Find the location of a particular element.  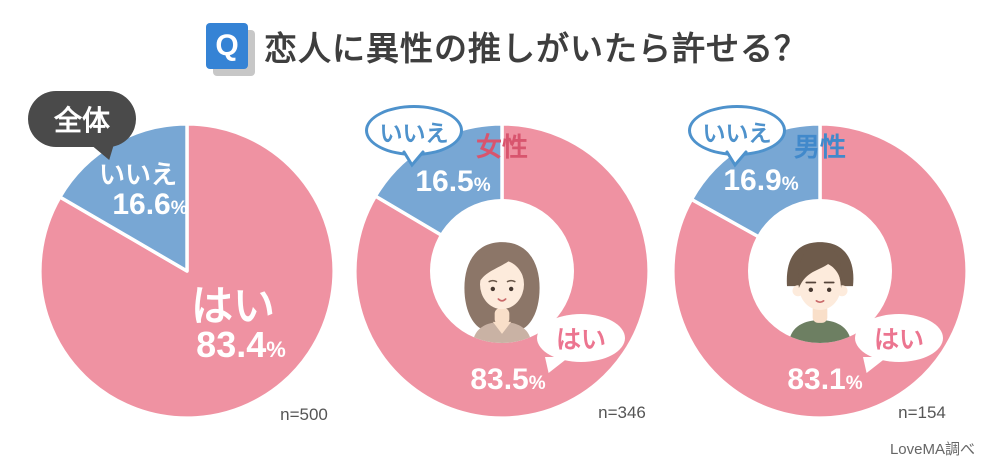

slice-percent-no: 16.9% is located at coordinates (761, 180).